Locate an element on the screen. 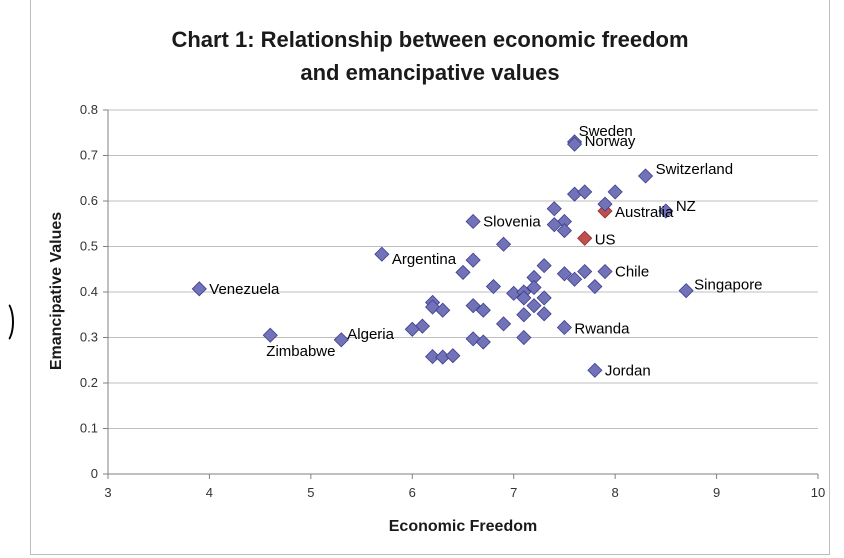 This screenshot has width=844, height=558. point-label-australia: Australia is located at coordinates (644, 212).